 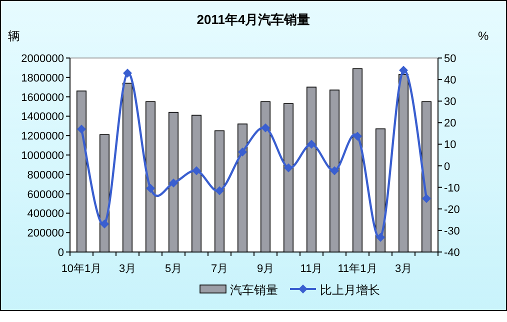 What do you see at coordinates (45, 194) in the screenshot?
I see `y-tick-label: 600000` at bounding box center [45, 194].